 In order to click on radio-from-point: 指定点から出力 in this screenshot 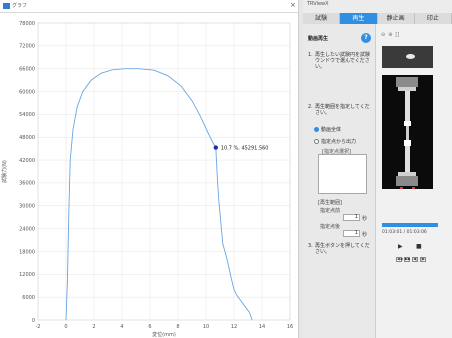, I will do `click(335, 141)`.